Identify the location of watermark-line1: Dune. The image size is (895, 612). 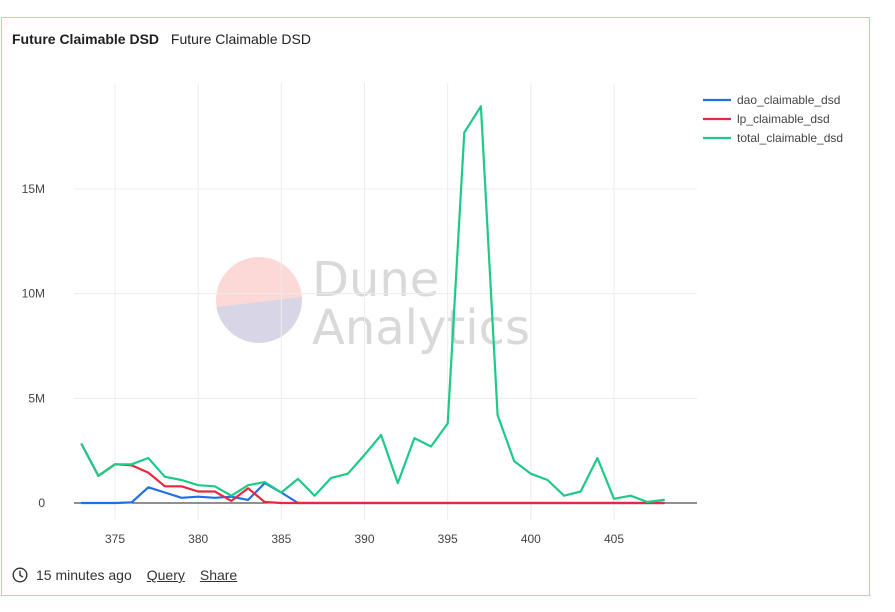
(375, 280).